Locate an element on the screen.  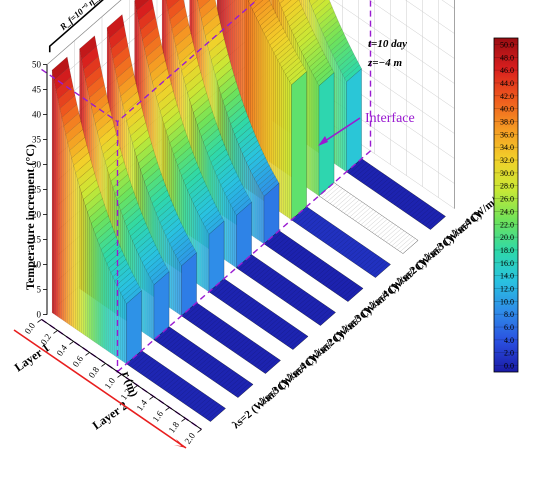
colorbar-tick-label: 24.0 is located at coordinates (507, 211).